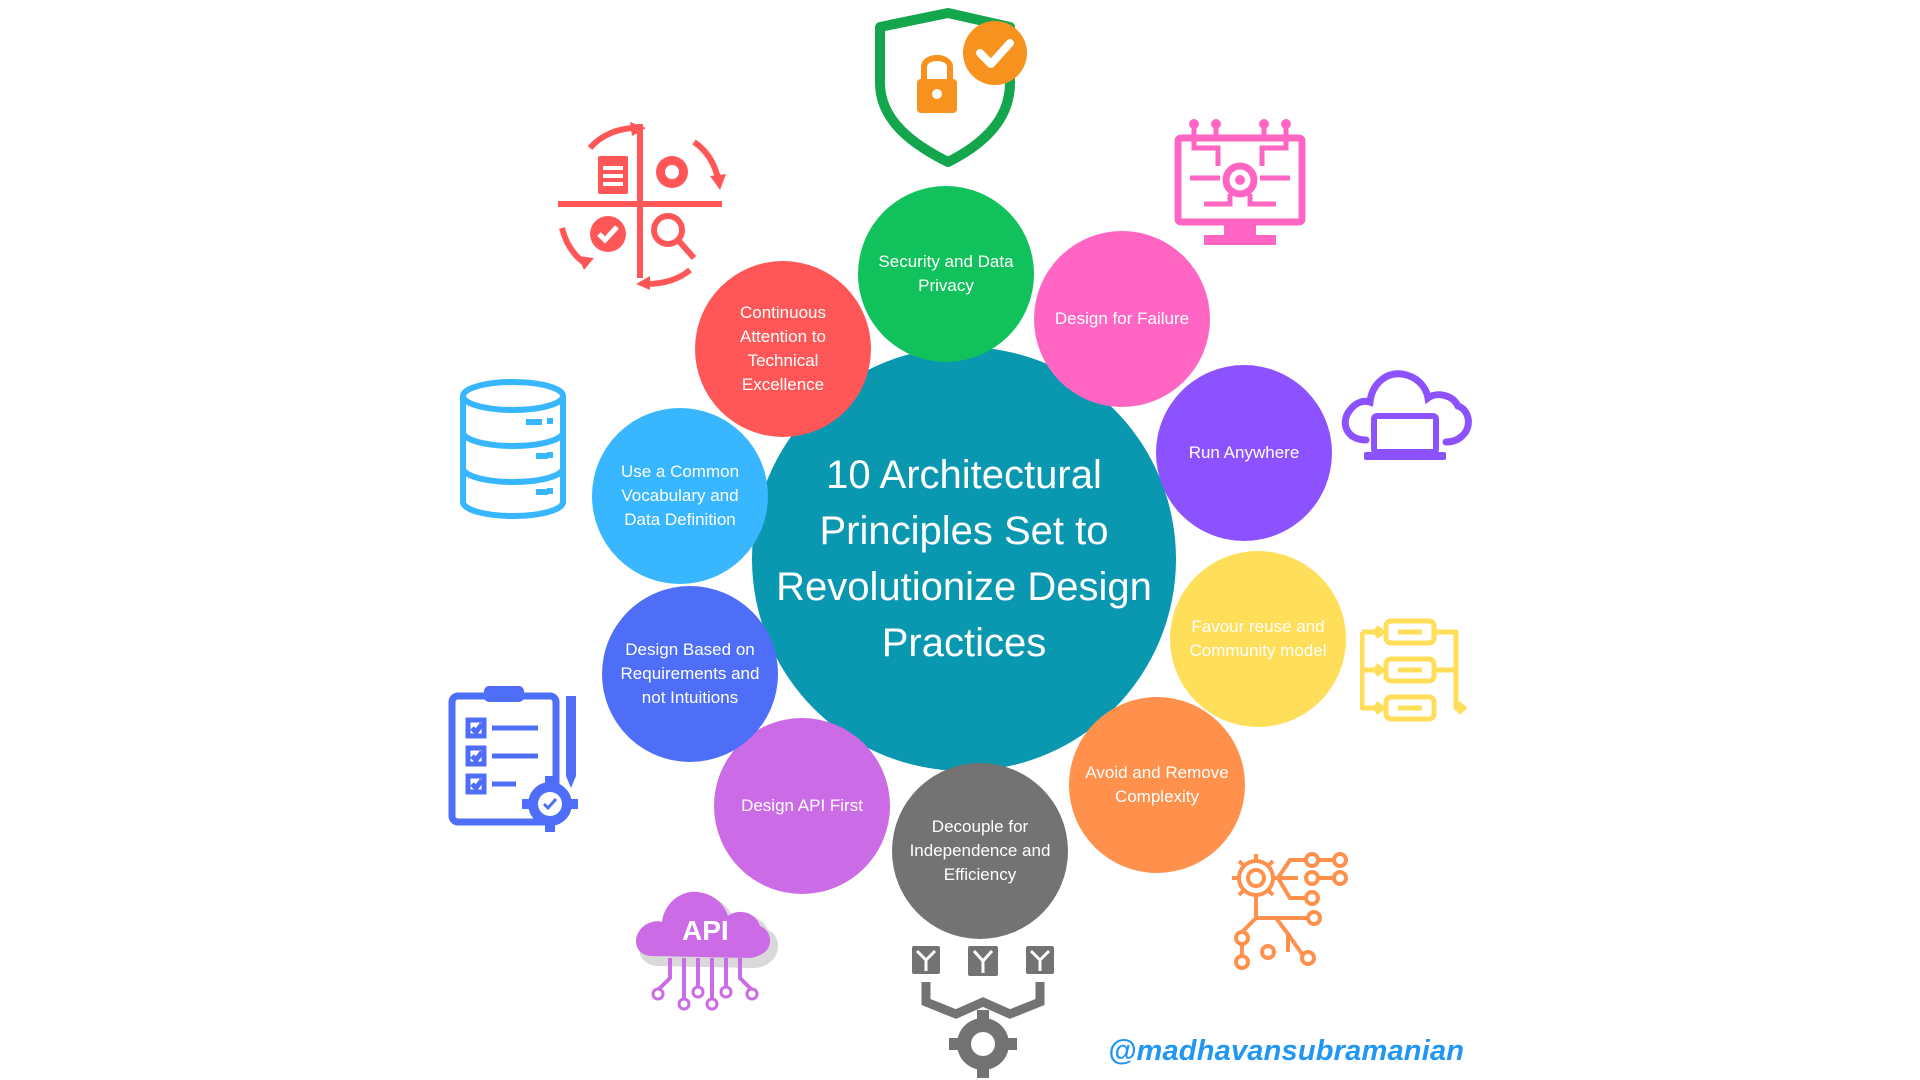  I want to click on principle-favour-reuse: Favour reuse and Community model, so click(1258, 639).